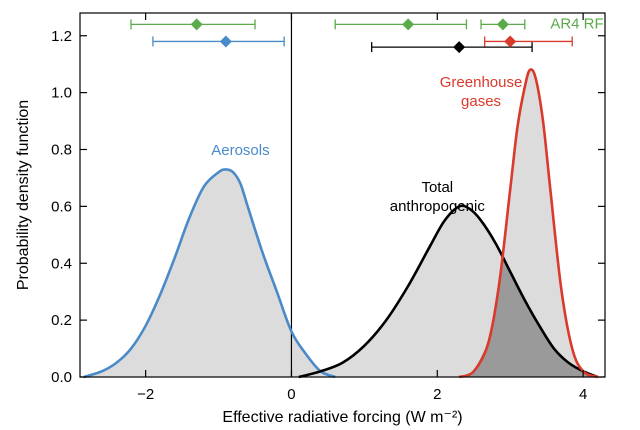  What do you see at coordinates (502, 24) in the screenshot?
I see `error-bar-4-diamond-marker` at bounding box center [502, 24].